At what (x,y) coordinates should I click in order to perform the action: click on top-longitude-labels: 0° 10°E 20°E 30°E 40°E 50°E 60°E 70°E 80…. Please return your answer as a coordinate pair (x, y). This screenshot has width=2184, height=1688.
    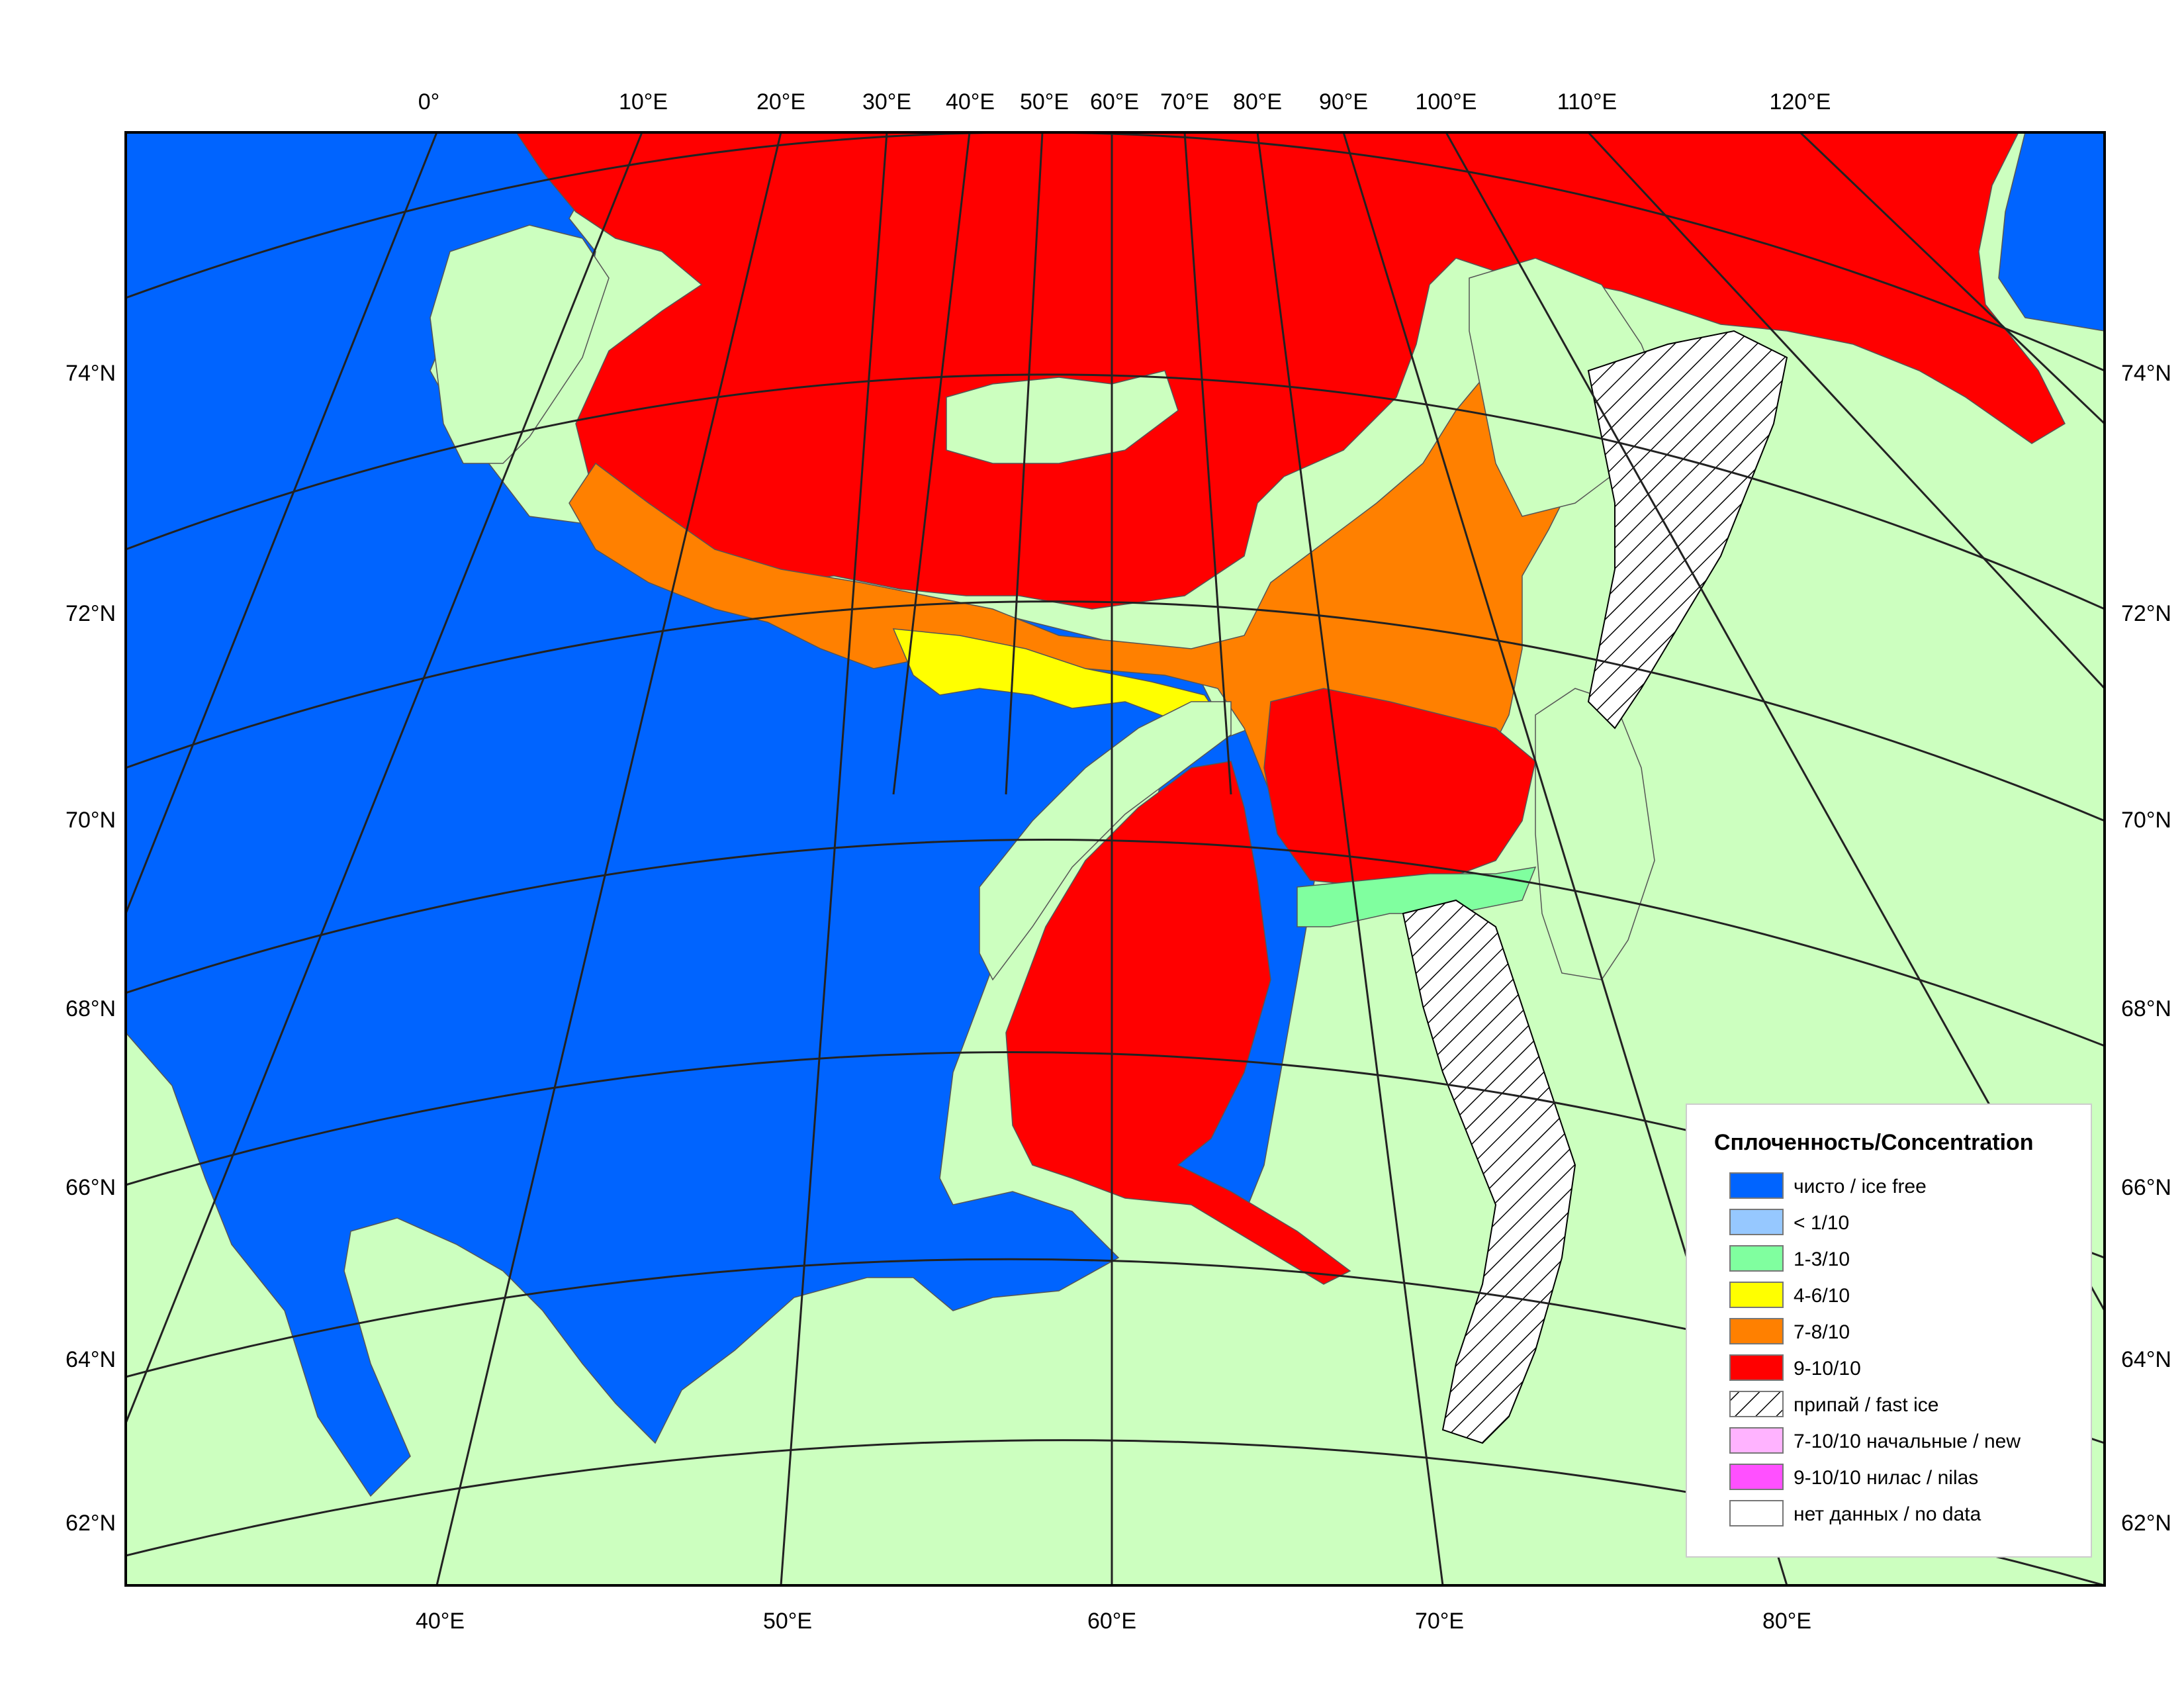
    Looking at the image, I should click on (1124, 102).